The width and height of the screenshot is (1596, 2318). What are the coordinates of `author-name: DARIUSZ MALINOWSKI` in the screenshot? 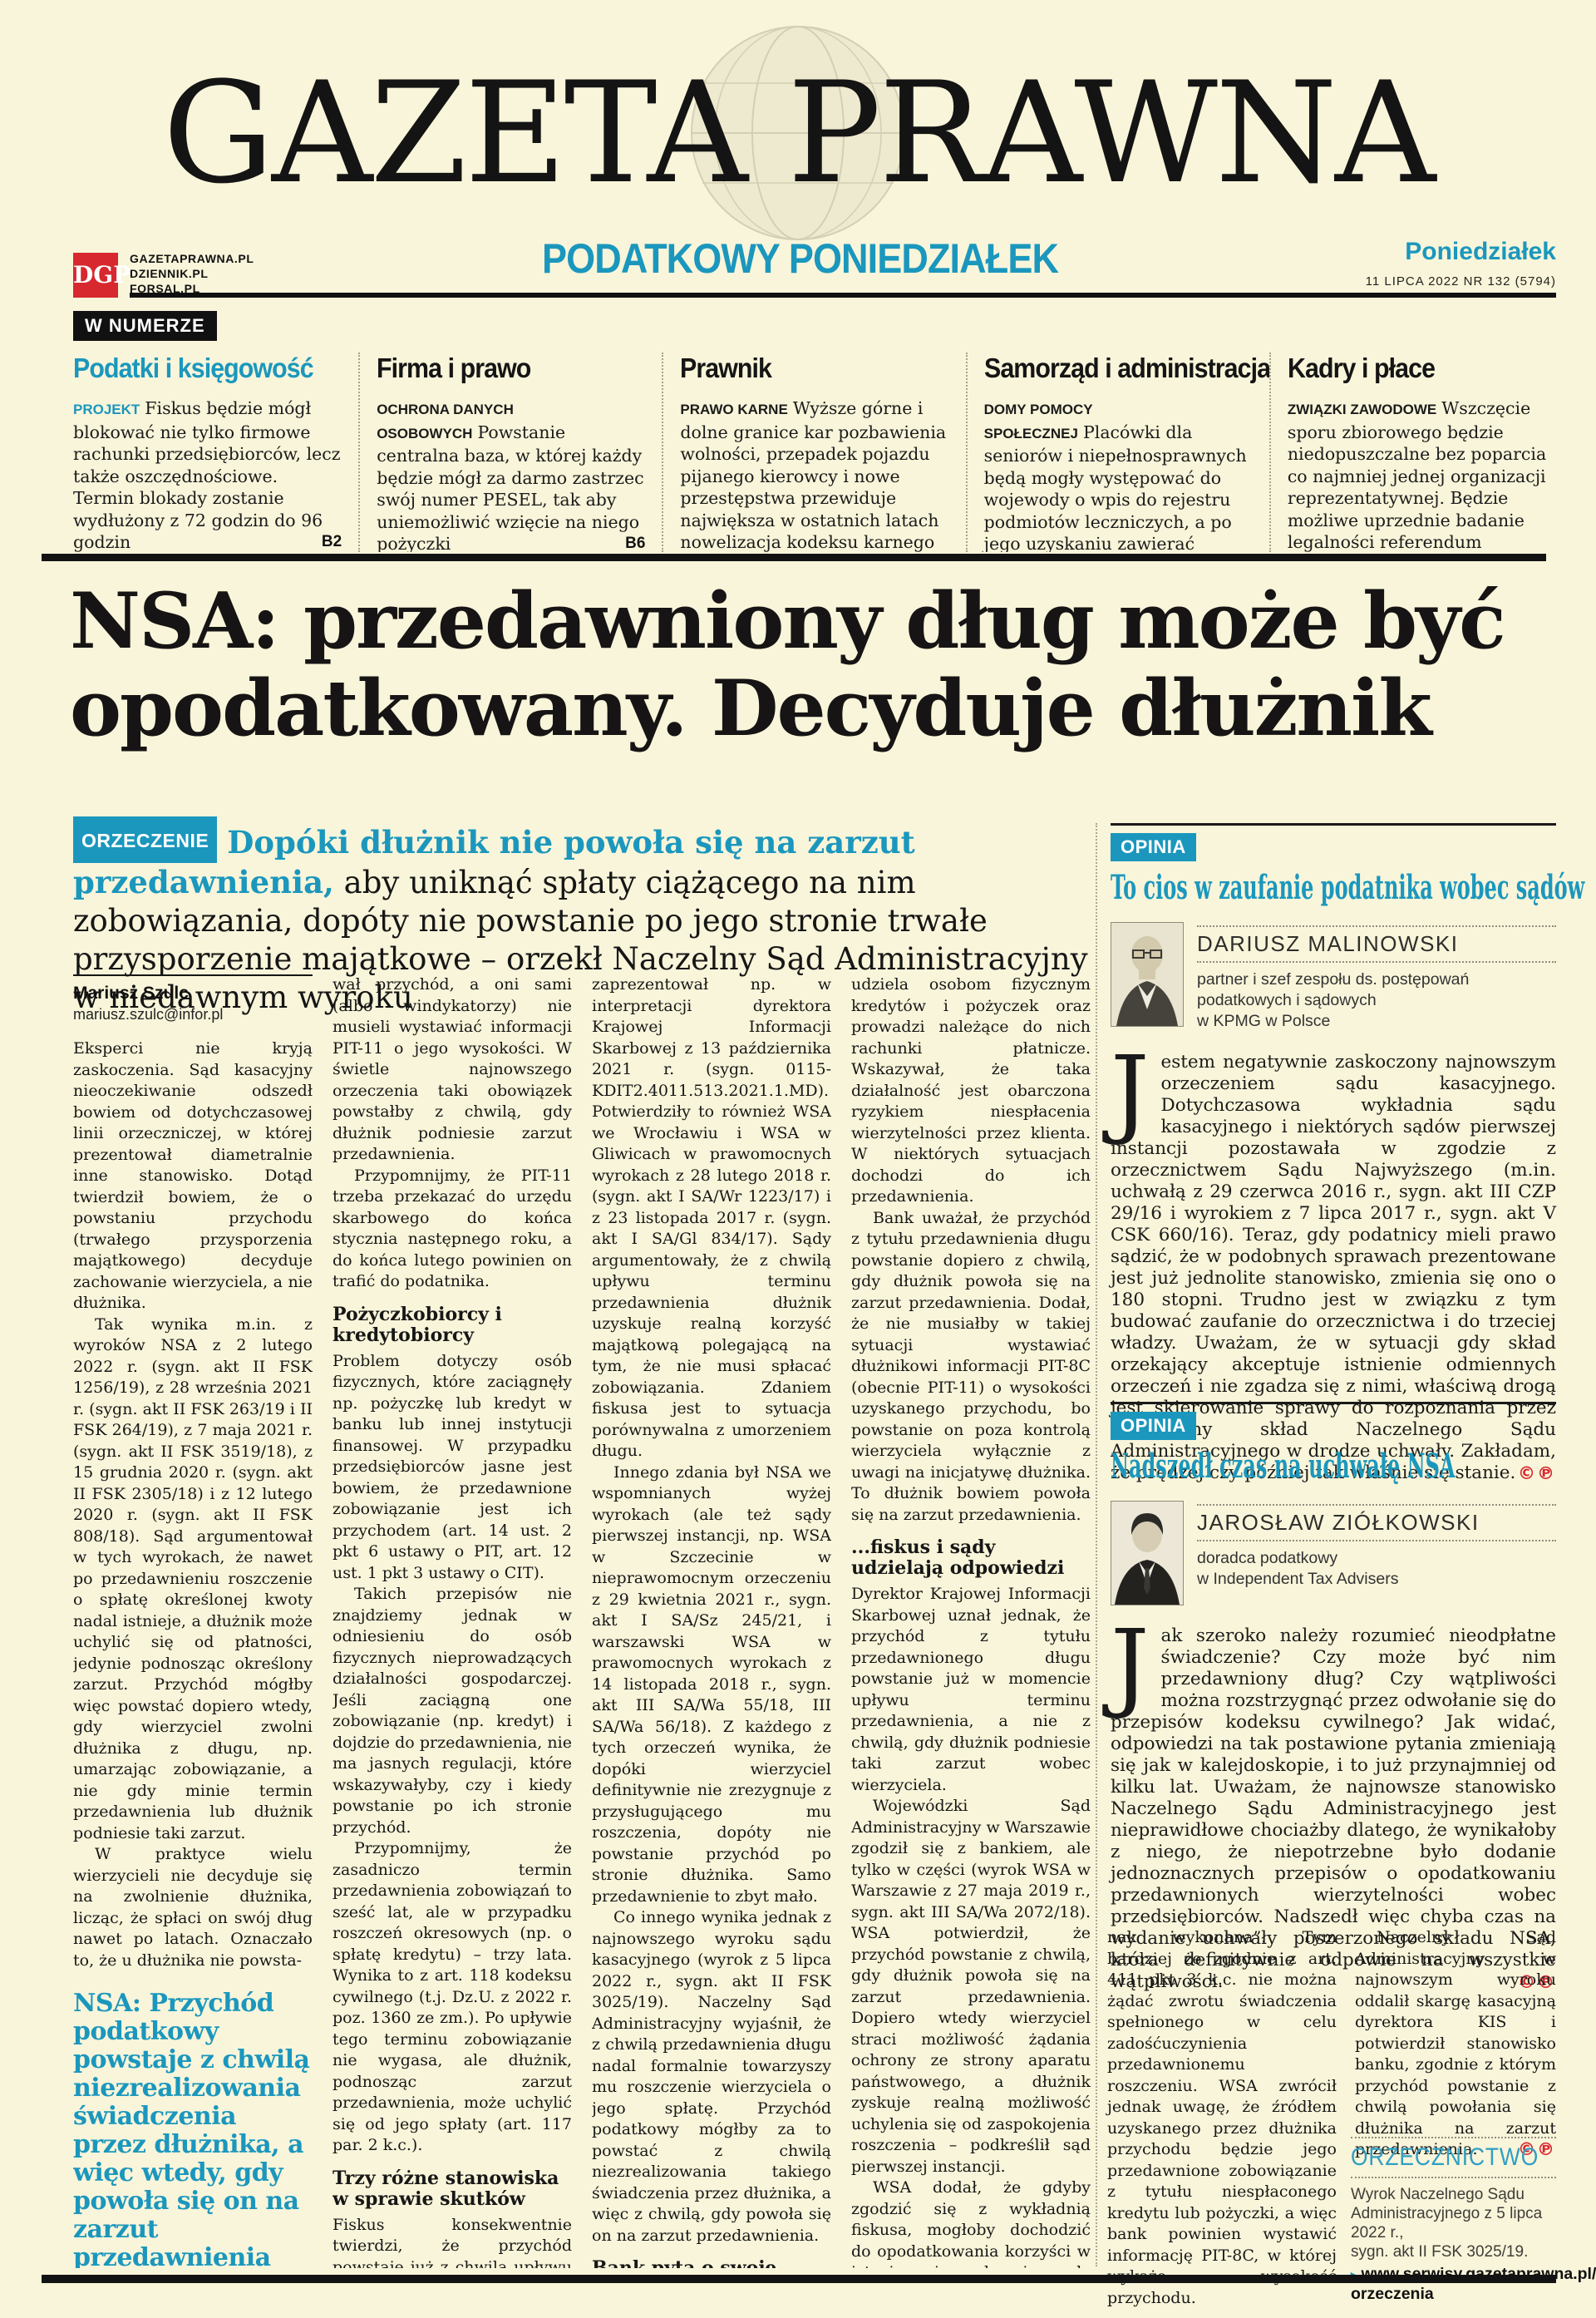 It's located at (1328, 943).